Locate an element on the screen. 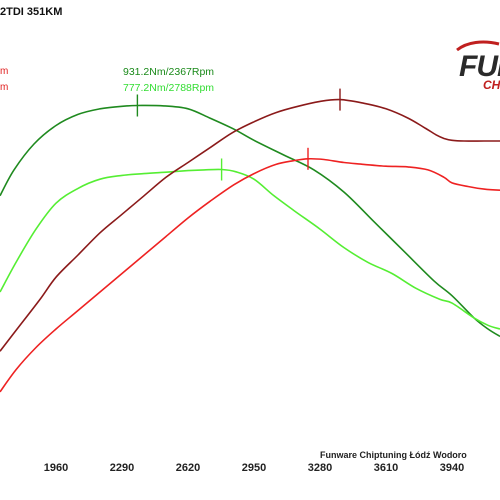 Image resolution: width=500 pixels, height=500 pixels. brand-logo: FUN CH is located at coordinates (477, 66).